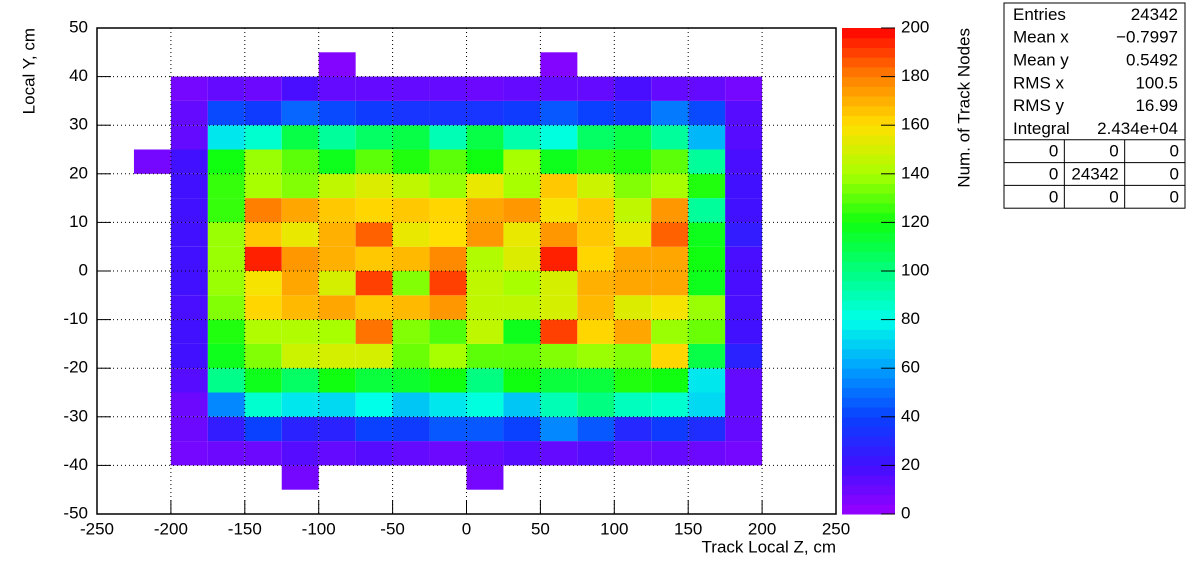 The height and width of the screenshot is (572, 1196). What do you see at coordinates (1156, 82) in the screenshot?
I see `stats-value: 100.5` at bounding box center [1156, 82].